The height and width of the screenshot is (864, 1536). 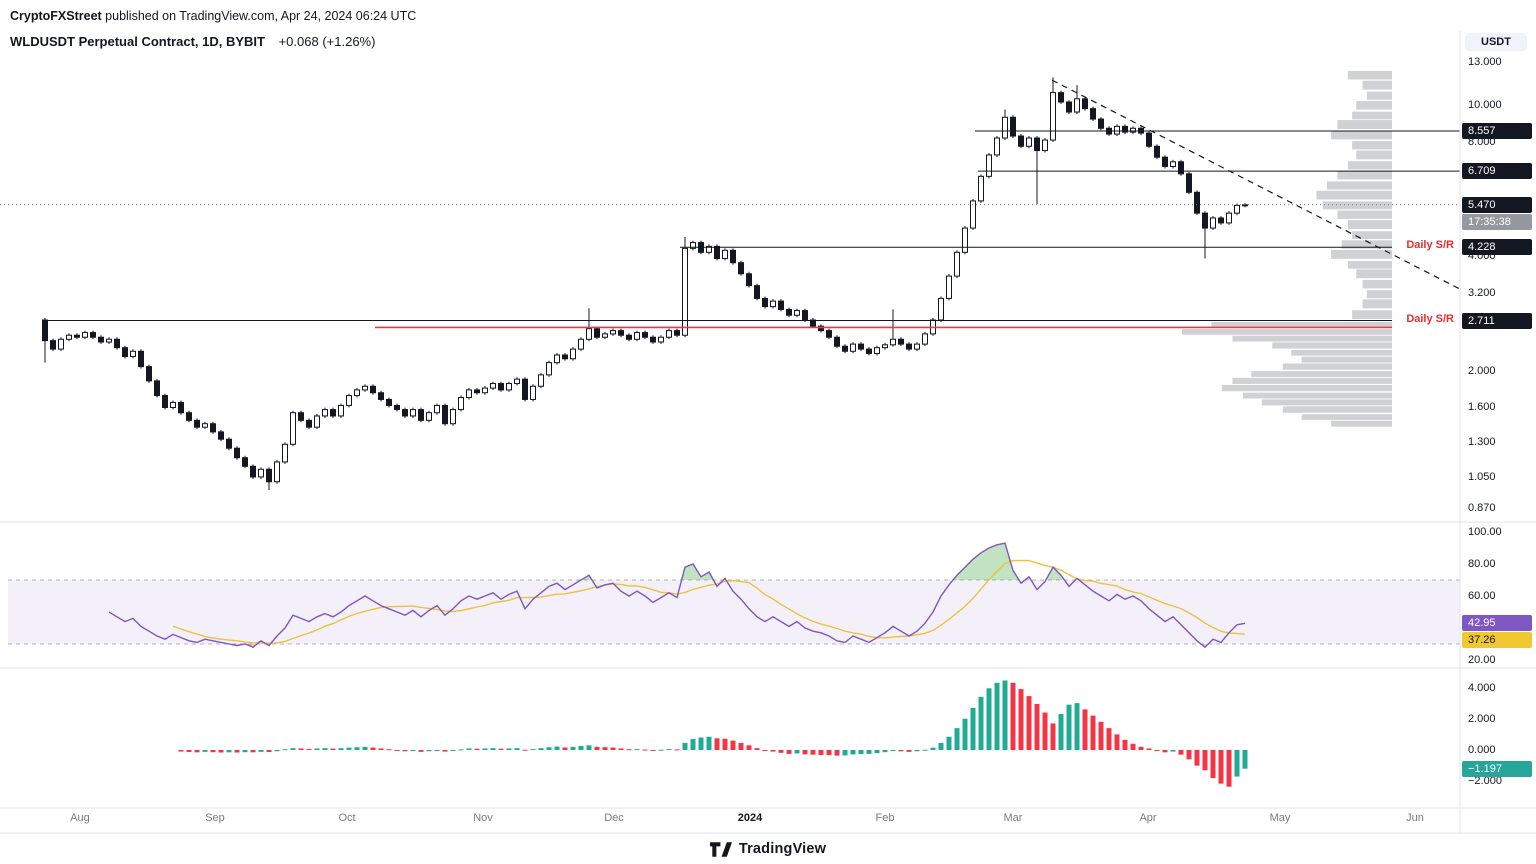 What do you see at coordinates (1482, 564) in the screenshot?
I see `rsi-axis-label: 80.00` at bounding box center [1482, 564].